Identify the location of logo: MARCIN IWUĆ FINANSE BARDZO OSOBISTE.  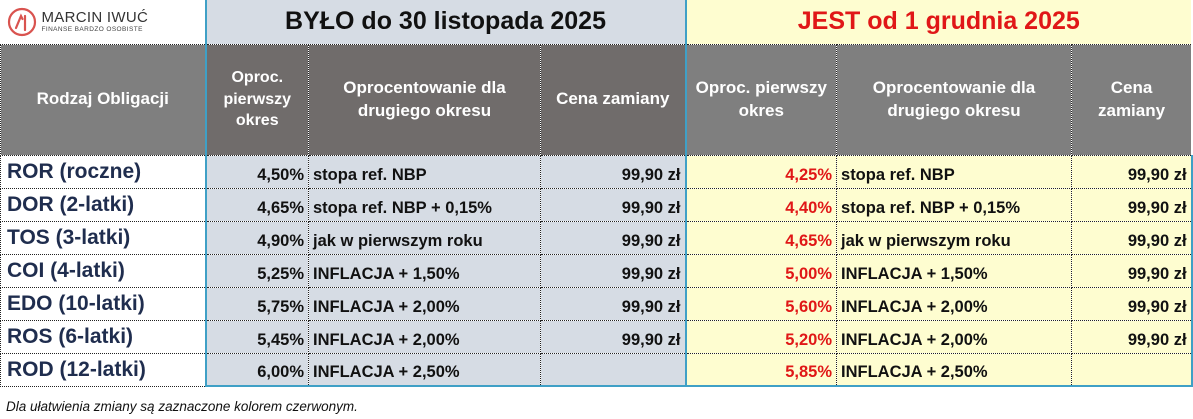
(103, 22).